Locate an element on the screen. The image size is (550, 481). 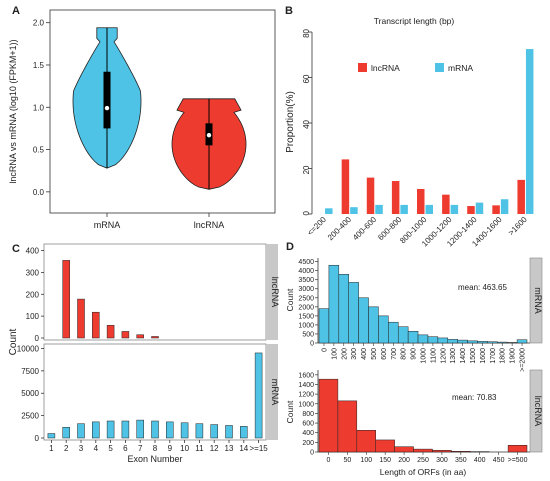
x-axis-title: Length of ORFs (in aa) is located at coordinates (423, 472).